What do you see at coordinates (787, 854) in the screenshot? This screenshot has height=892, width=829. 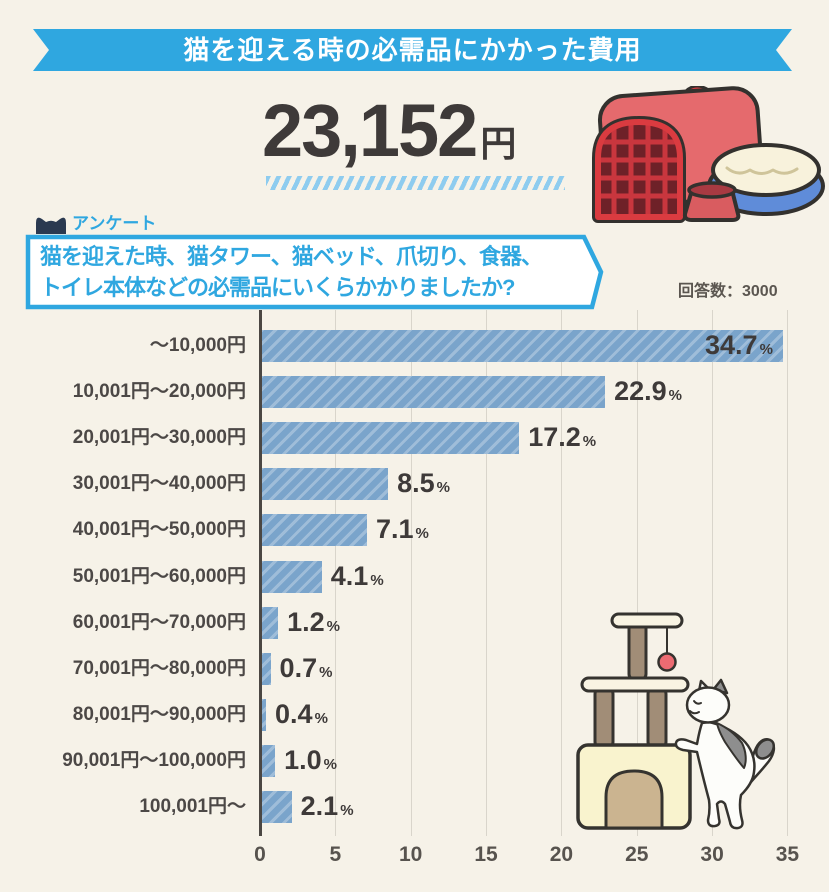 I see `x-tick-label: 35` at bounding box center [787, 854].